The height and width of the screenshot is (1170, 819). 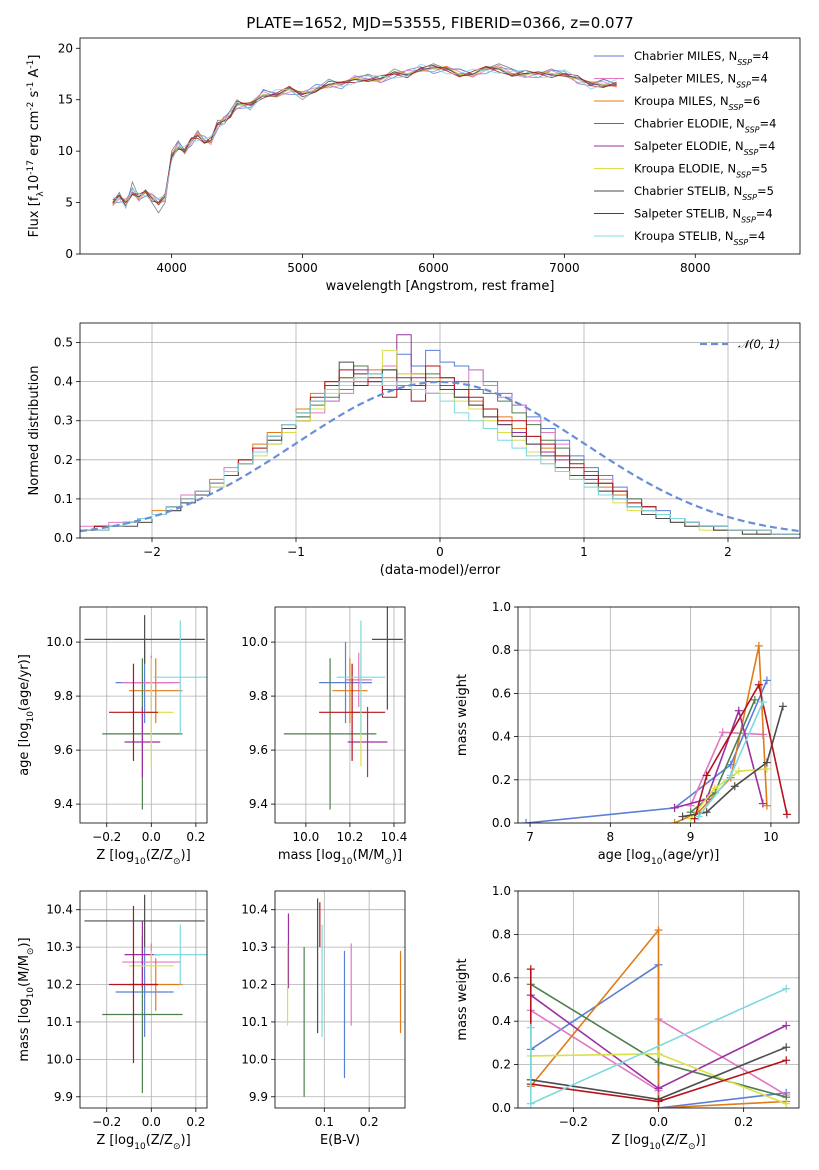 I want to click on y-axis-label: age [log10(age/yr)], so click(x=26, y=715).